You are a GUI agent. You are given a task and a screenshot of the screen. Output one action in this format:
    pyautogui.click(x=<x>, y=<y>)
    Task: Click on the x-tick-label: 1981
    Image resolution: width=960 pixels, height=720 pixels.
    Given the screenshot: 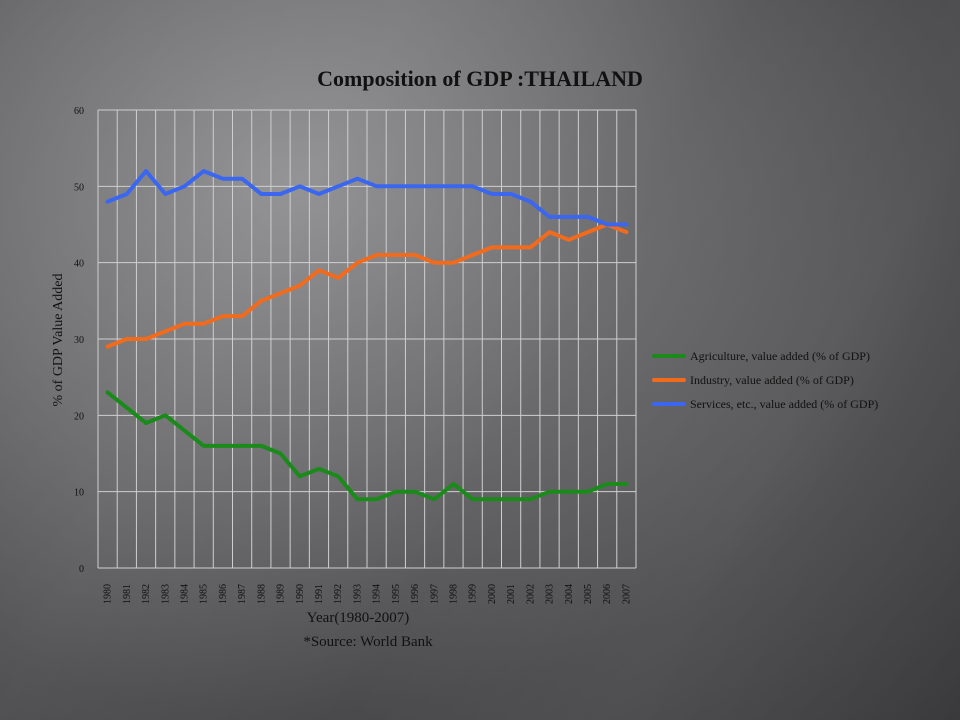 What is the action you would take?
    pyautogui.click(x=127, y=594)
    